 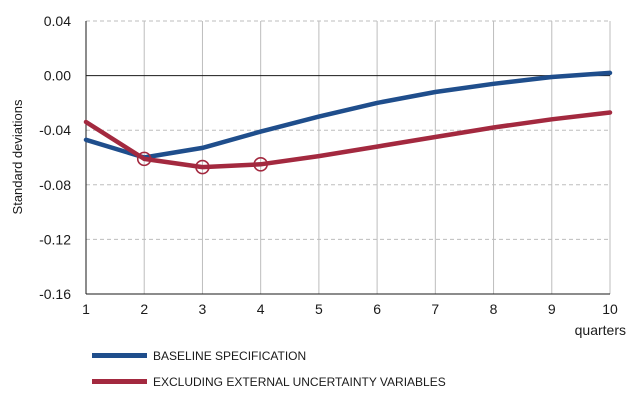 I want to click on y-tick-label: -0.08, so click(x=55, y=185).